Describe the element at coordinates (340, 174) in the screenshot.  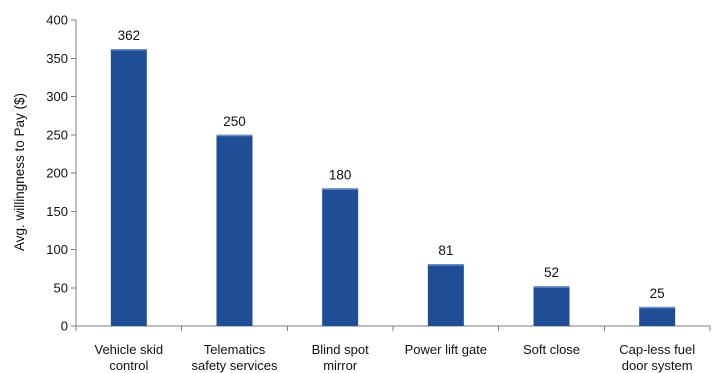
I see `data-label: 180` at that location.